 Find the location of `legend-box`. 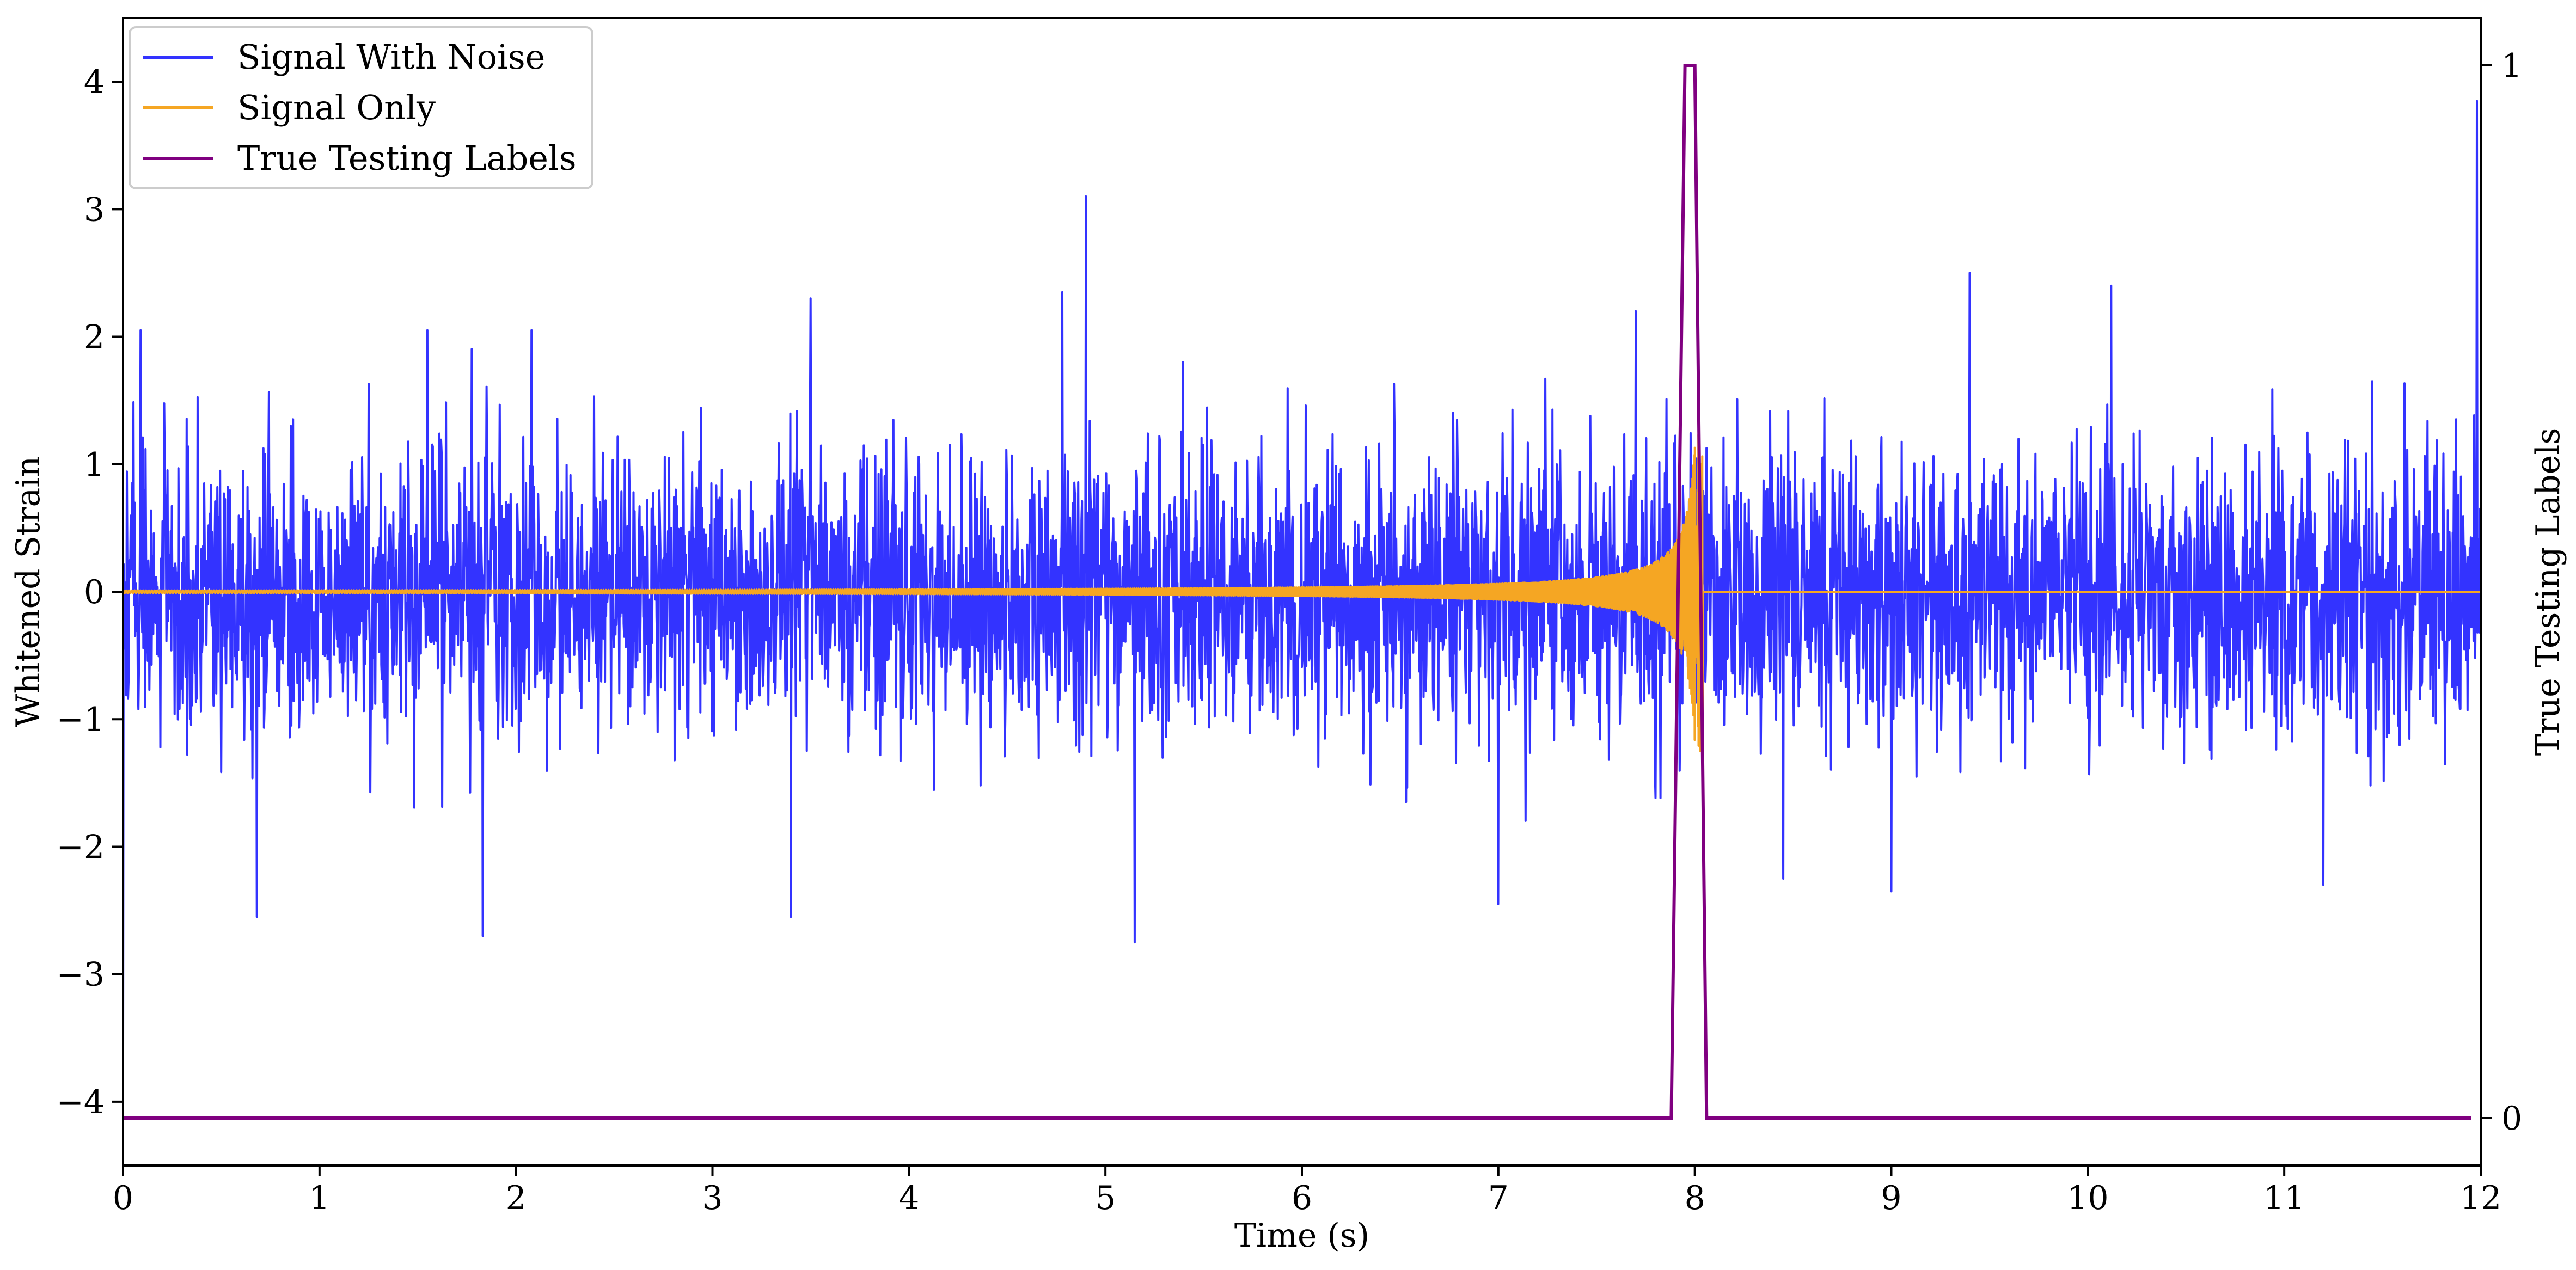

legend-box is located at coordinates (361, 107).